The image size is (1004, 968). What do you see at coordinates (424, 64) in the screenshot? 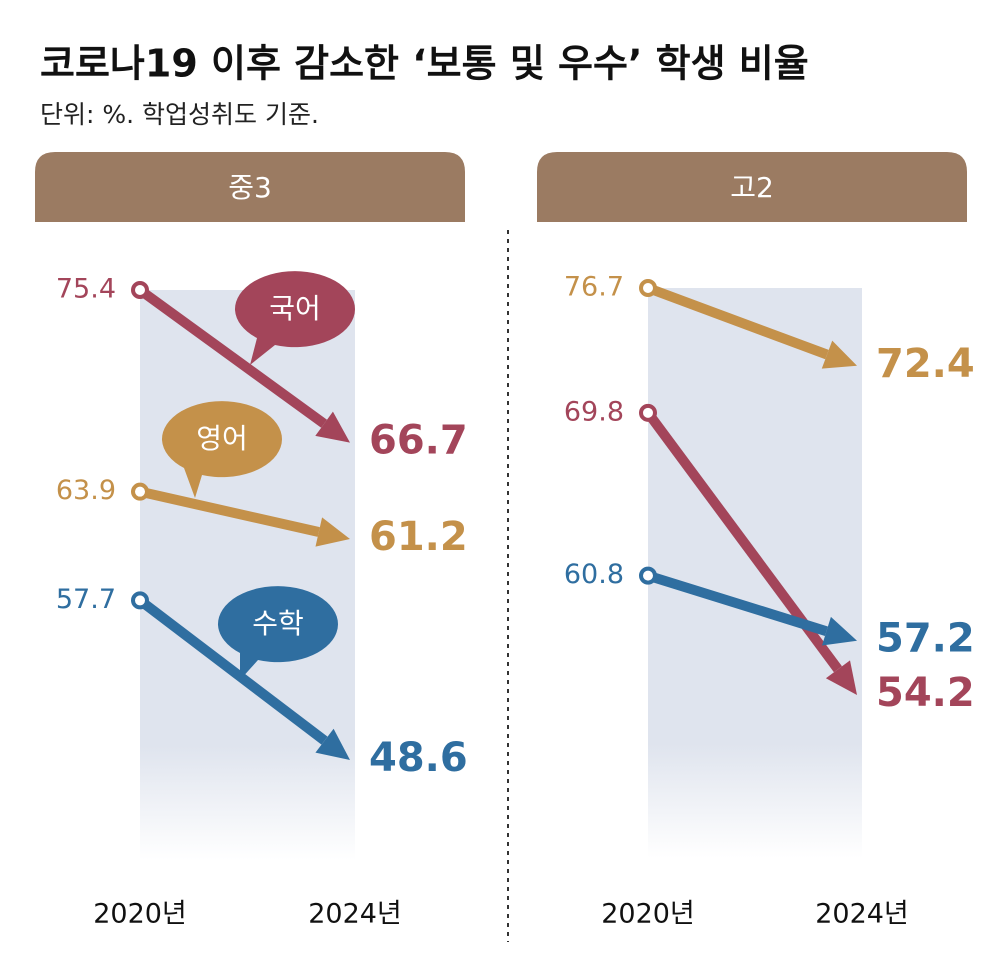
I see `title: 코로나19 이후 감소한 ‘보통 및 우수’ 학생 비율` at bounding box center [424, 64].